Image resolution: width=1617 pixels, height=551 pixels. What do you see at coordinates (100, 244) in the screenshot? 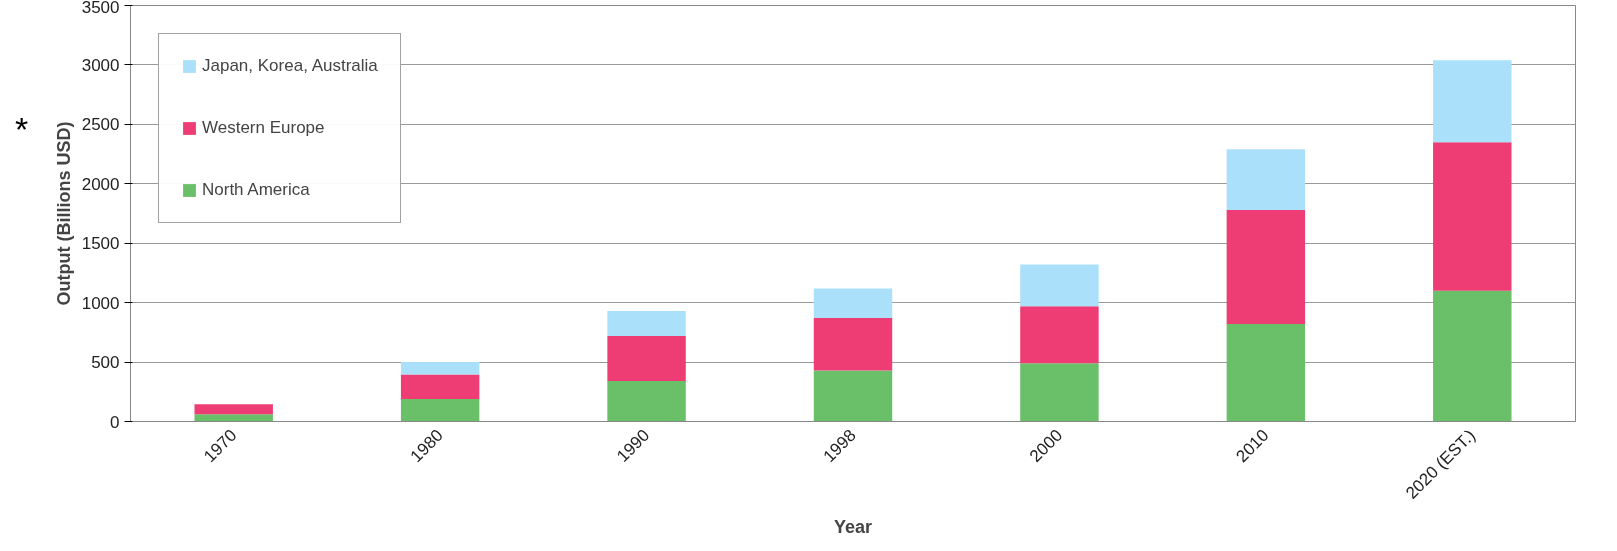
I see `y-tick-label: 1500` at bounding box center [100, 244].